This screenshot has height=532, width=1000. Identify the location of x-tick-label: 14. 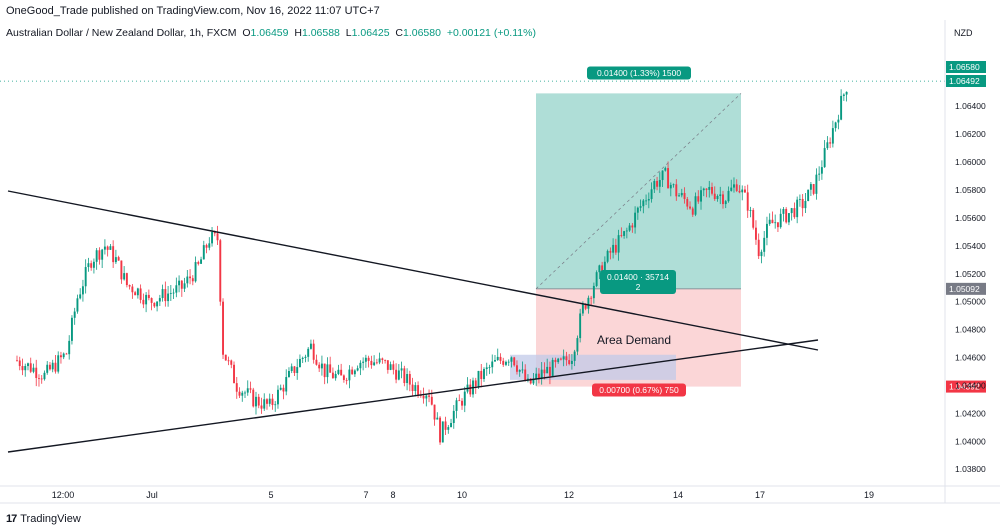
(678, 495).